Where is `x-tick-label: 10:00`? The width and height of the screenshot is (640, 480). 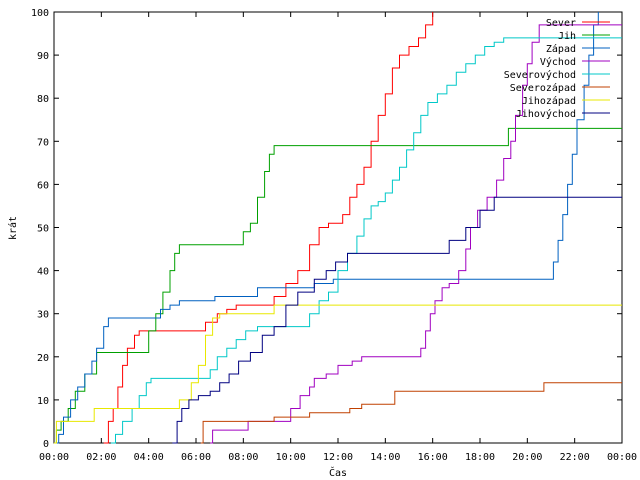
x-tick-label: 10:00 is located at coordinates (291, 457).